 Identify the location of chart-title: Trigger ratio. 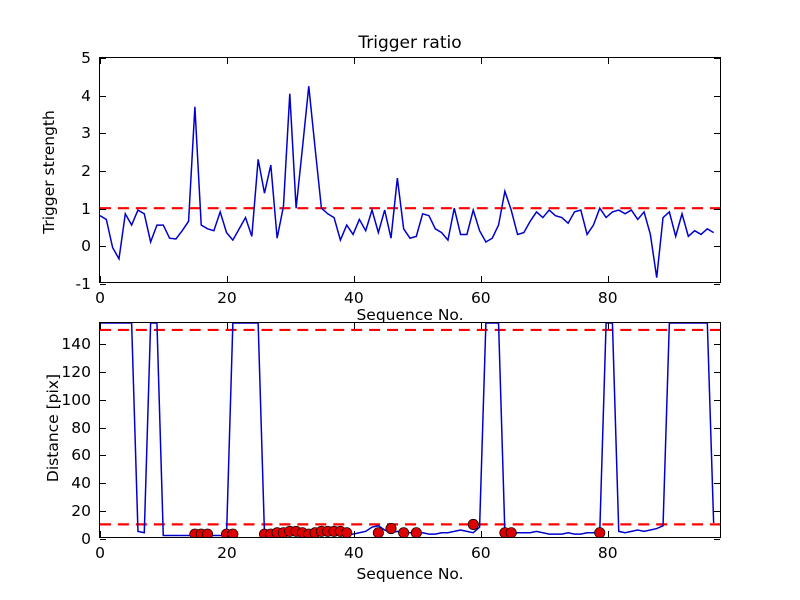
(410, 43).